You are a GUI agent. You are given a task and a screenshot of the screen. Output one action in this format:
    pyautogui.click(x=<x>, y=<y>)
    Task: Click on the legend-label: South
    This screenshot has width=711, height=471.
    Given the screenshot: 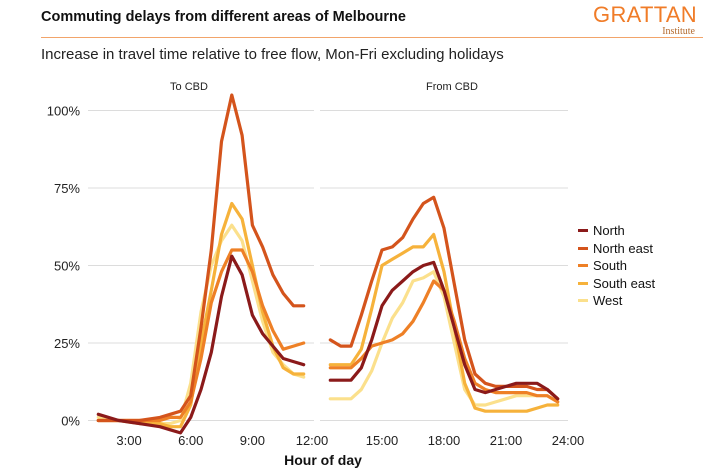 What is the action you would take?
    pyautogui.click(x=610, y=266)
    